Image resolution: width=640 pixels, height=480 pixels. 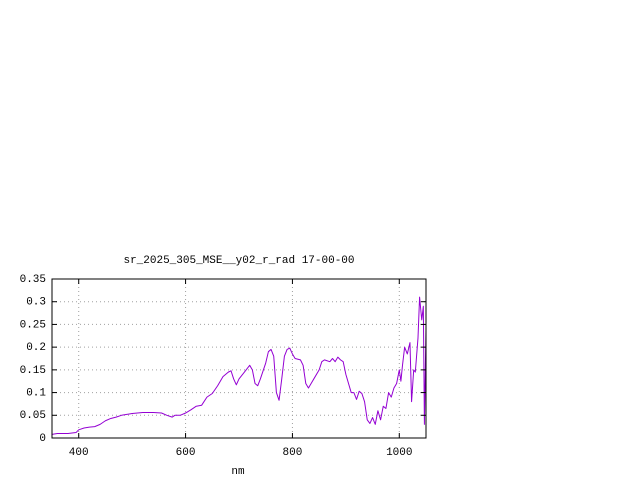 I want to click on x-tick-label: 800, so click(x=293, y=453).